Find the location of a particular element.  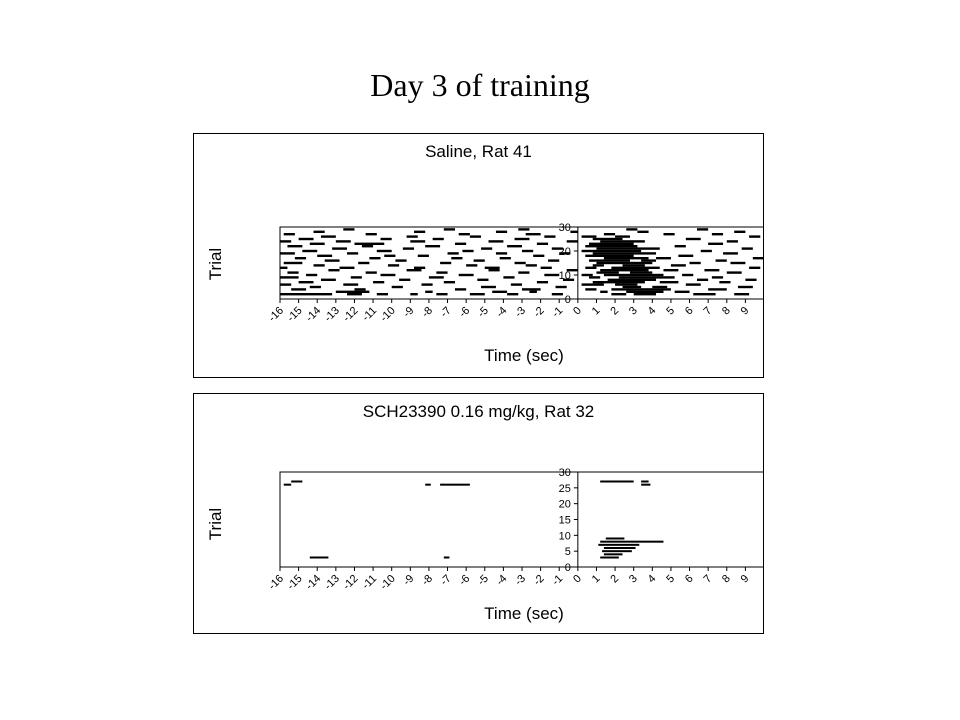

y-tick-label: 0 is located at coordinates (568, 300).